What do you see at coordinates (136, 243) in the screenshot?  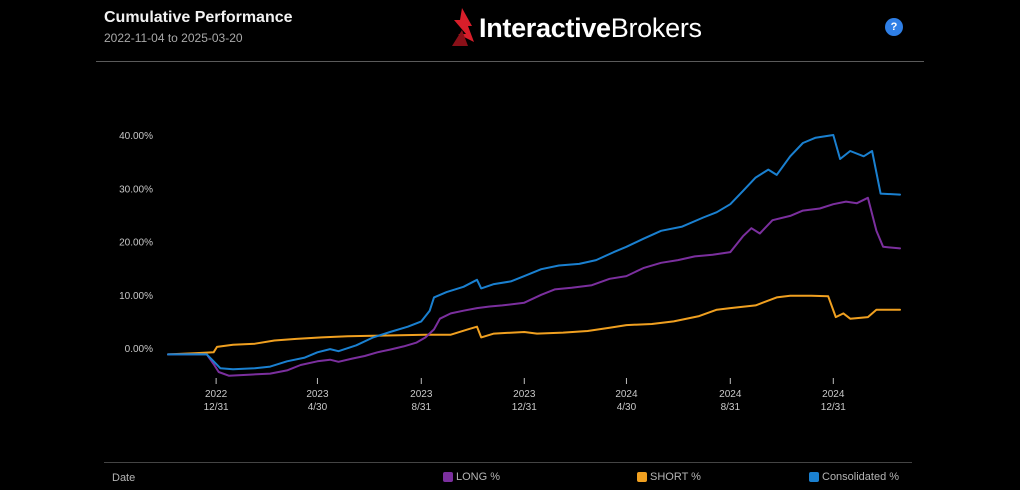 I see `y-tick-label: 20.00%` at bounding box center [136, 243].